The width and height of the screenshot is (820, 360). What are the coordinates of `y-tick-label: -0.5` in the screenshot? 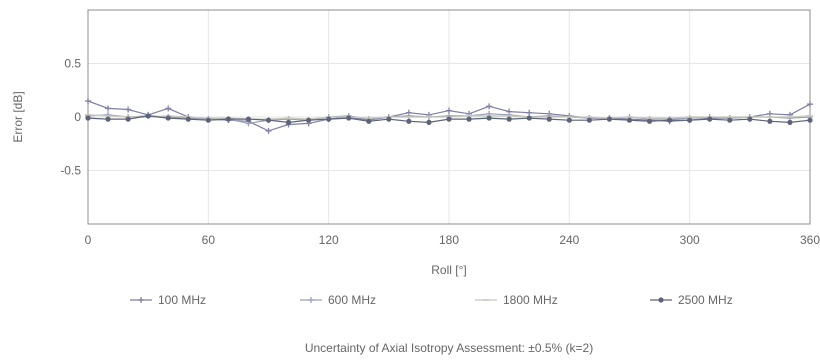 It's located at (70, 171).